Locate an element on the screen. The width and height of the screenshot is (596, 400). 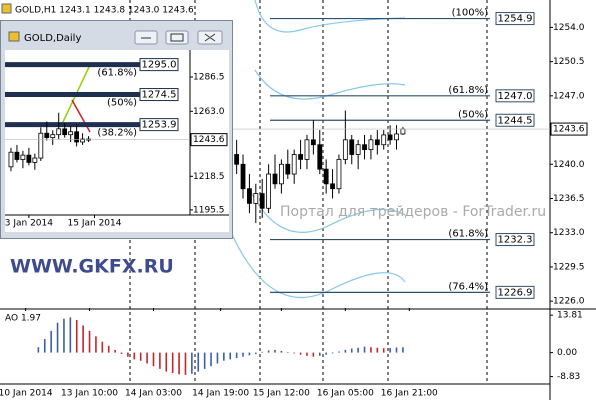
y-tick-label: 1218.5 is located at coordinates (209, 177).